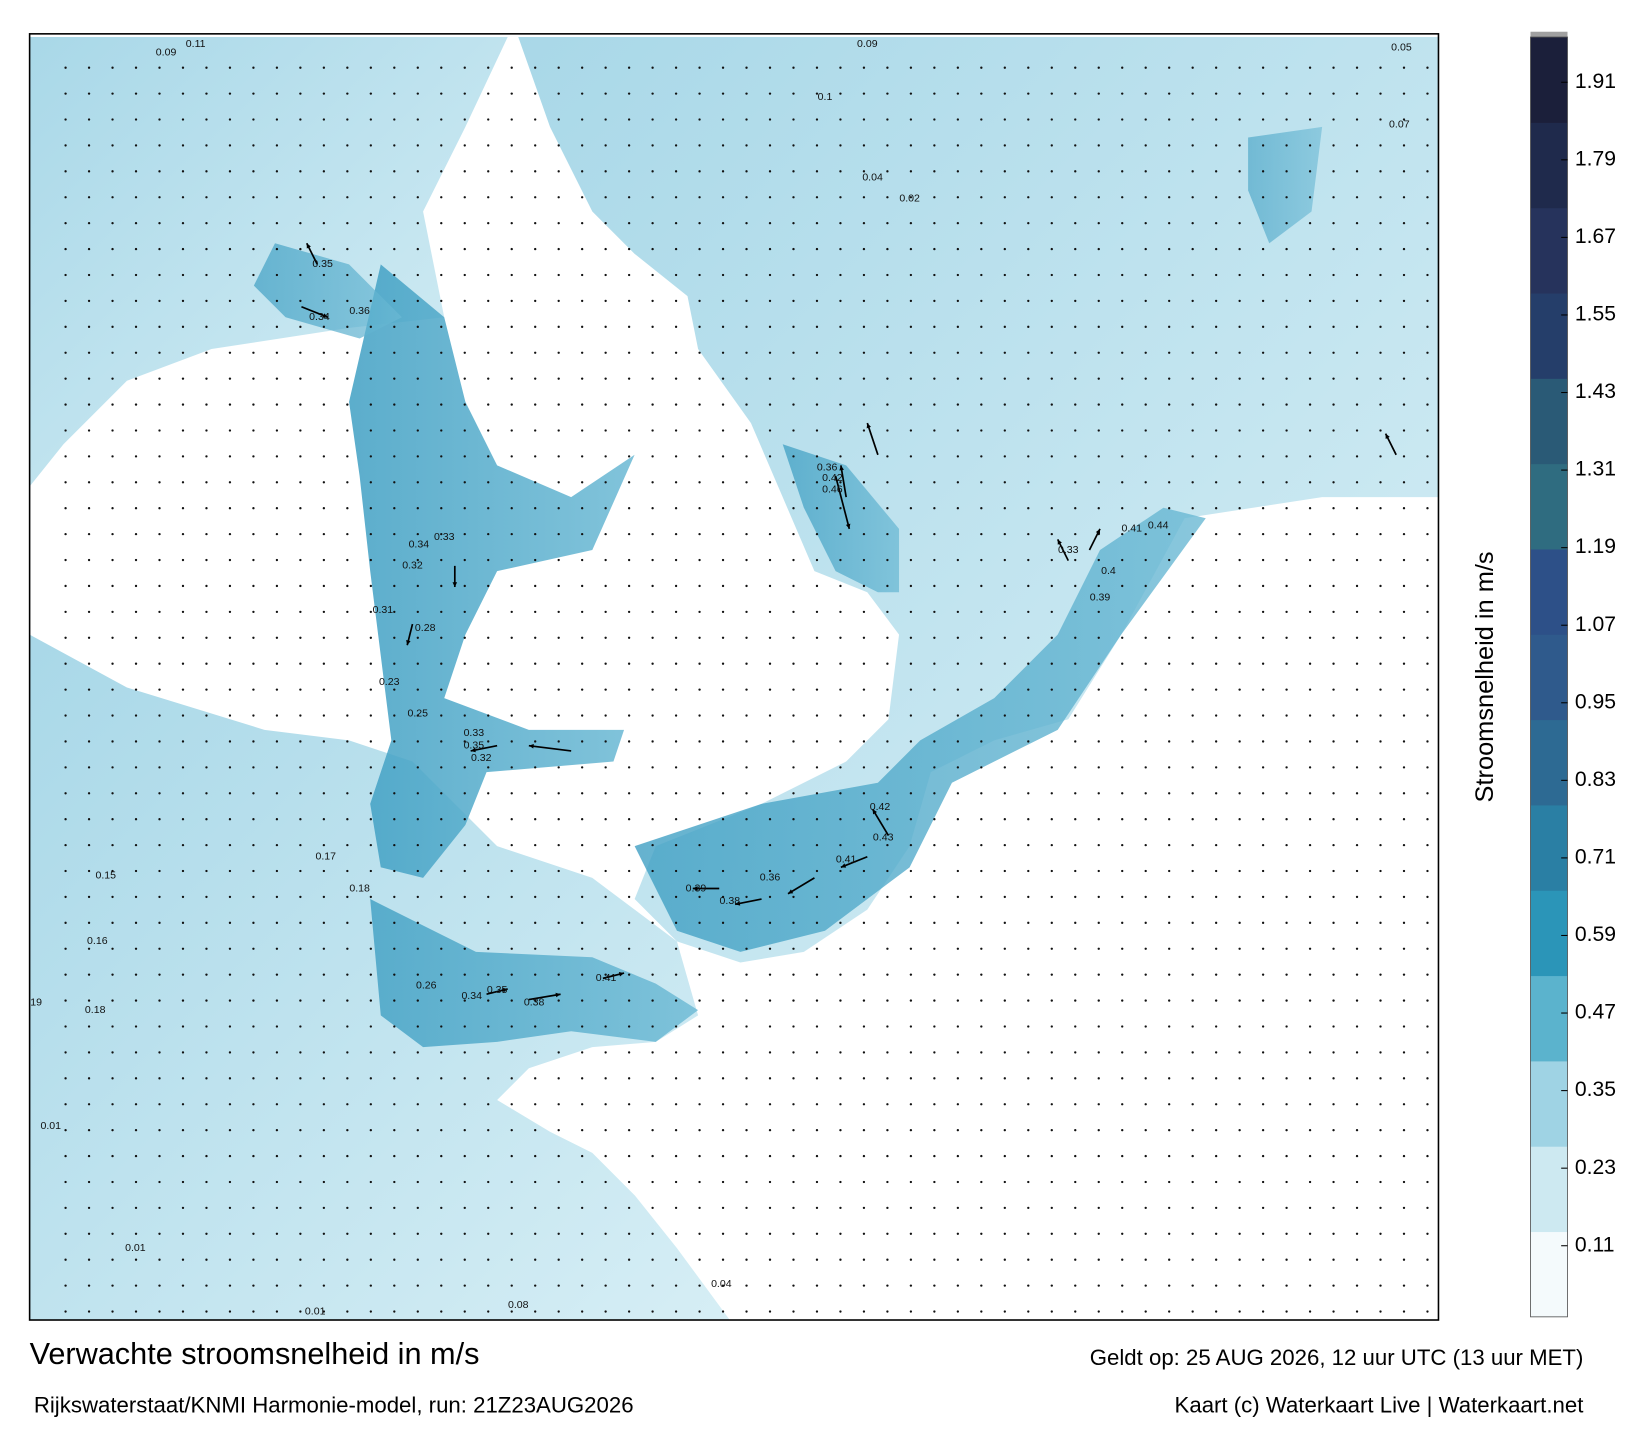 The width and height of the screenshot is (1650, 1450). What do you see at coordinates (883, 837) in the screenshot?
I see `speed-label: 0.43` at bounding box center [883, 837].